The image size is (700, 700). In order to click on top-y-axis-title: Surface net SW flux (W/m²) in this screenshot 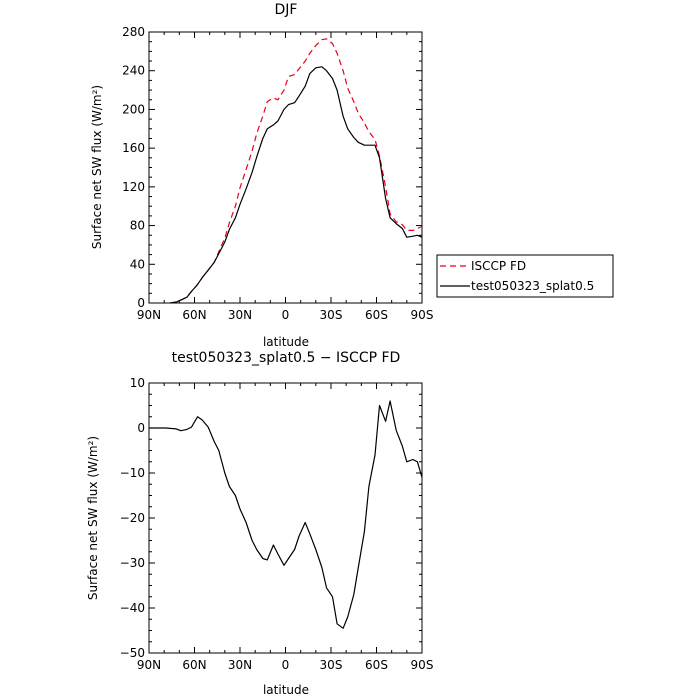, I will do `click(97, 167)`.